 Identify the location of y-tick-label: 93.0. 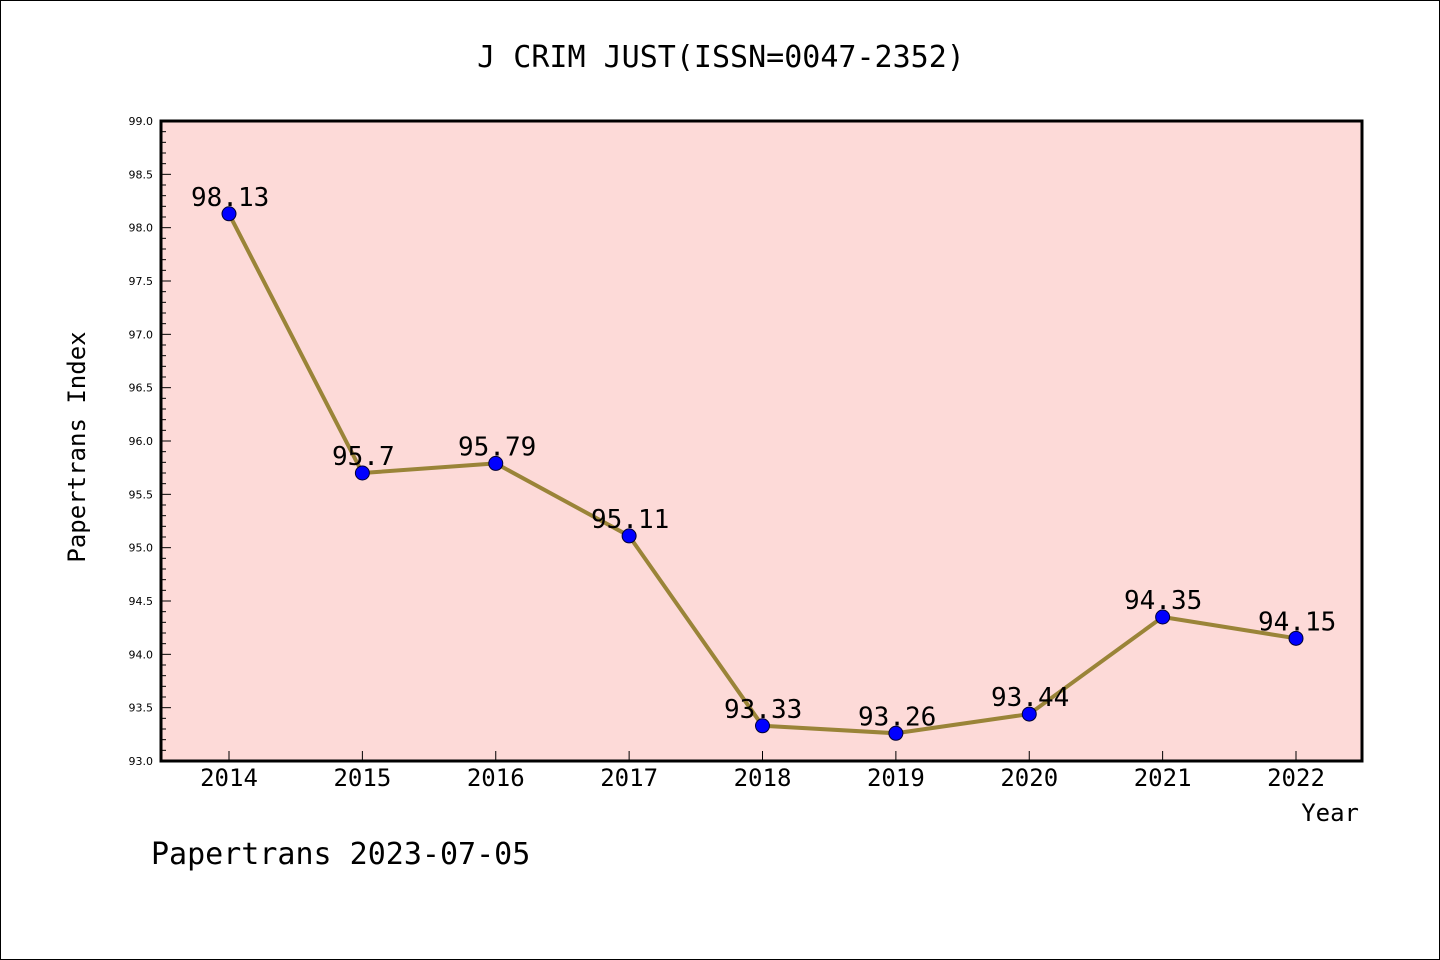
(141, 761).